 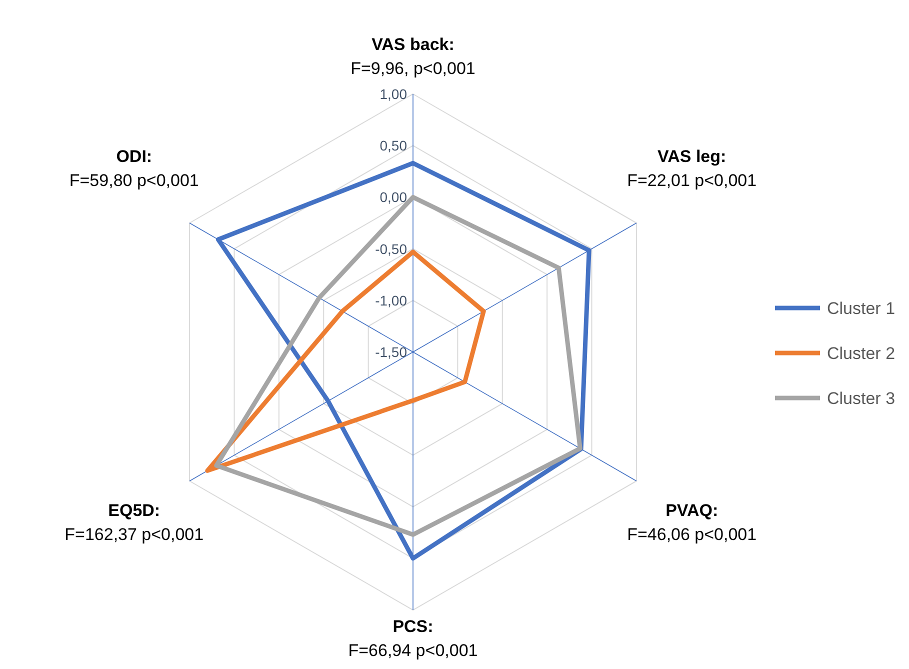 What do you see at coordinates (861, 398) in the screenshot?
I see `legend-label: Cluster 3` at bounding box center [861, 398].